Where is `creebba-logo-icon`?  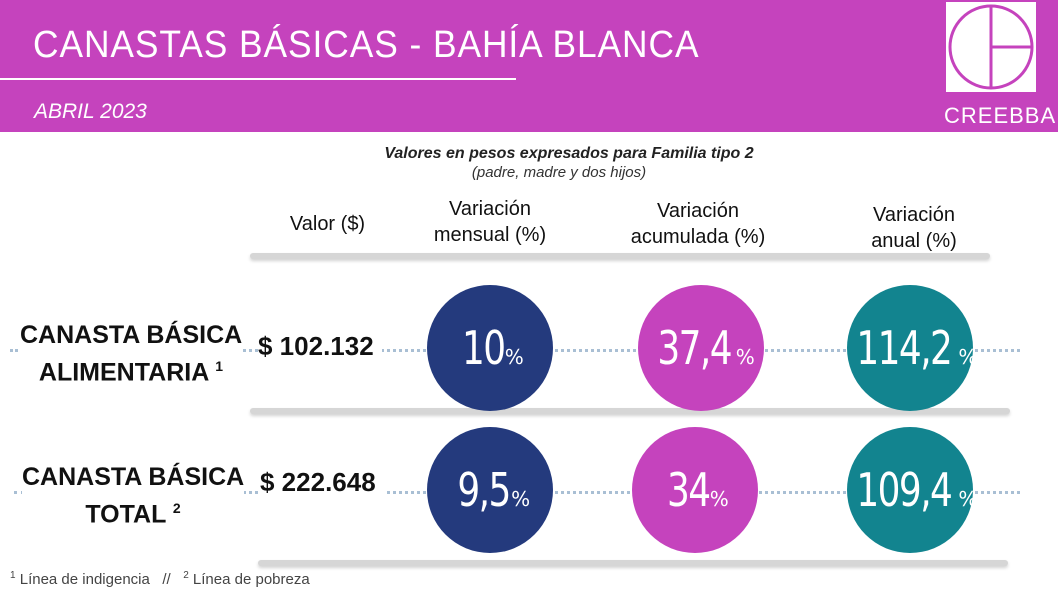
creebba-logo-icon is located at coordinates (991, 47).